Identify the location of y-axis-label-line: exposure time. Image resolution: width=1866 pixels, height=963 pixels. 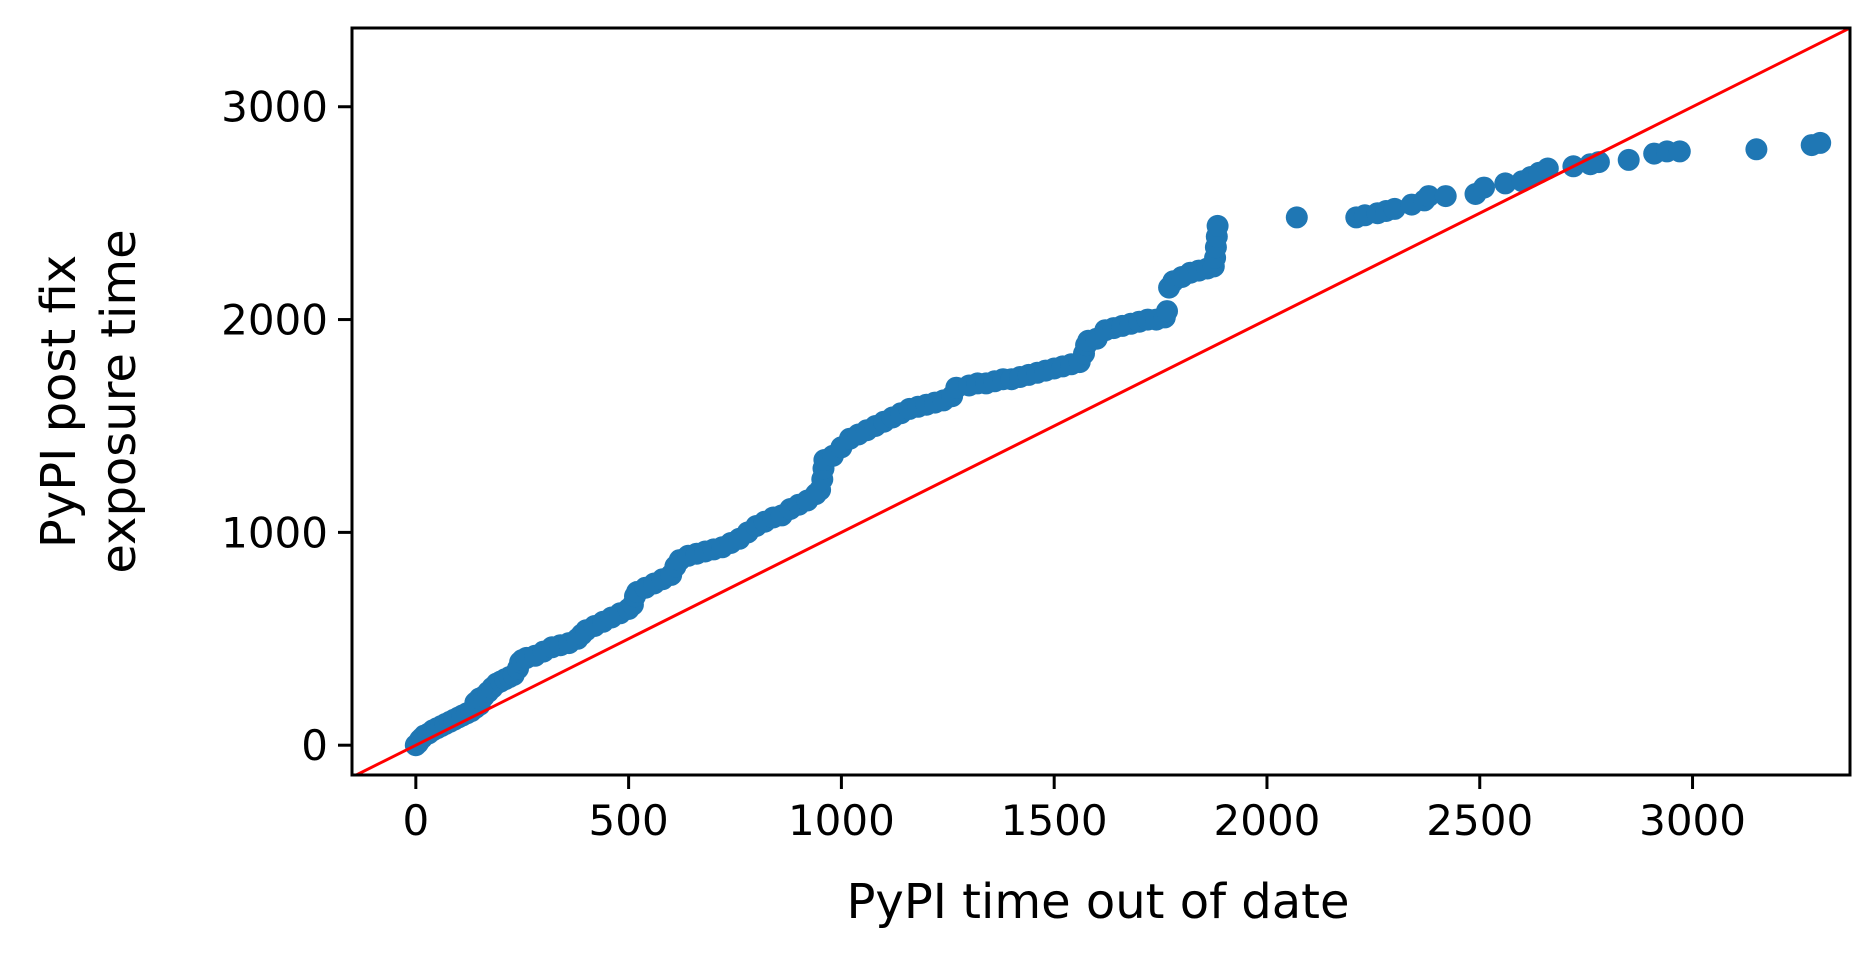
(119, 401).